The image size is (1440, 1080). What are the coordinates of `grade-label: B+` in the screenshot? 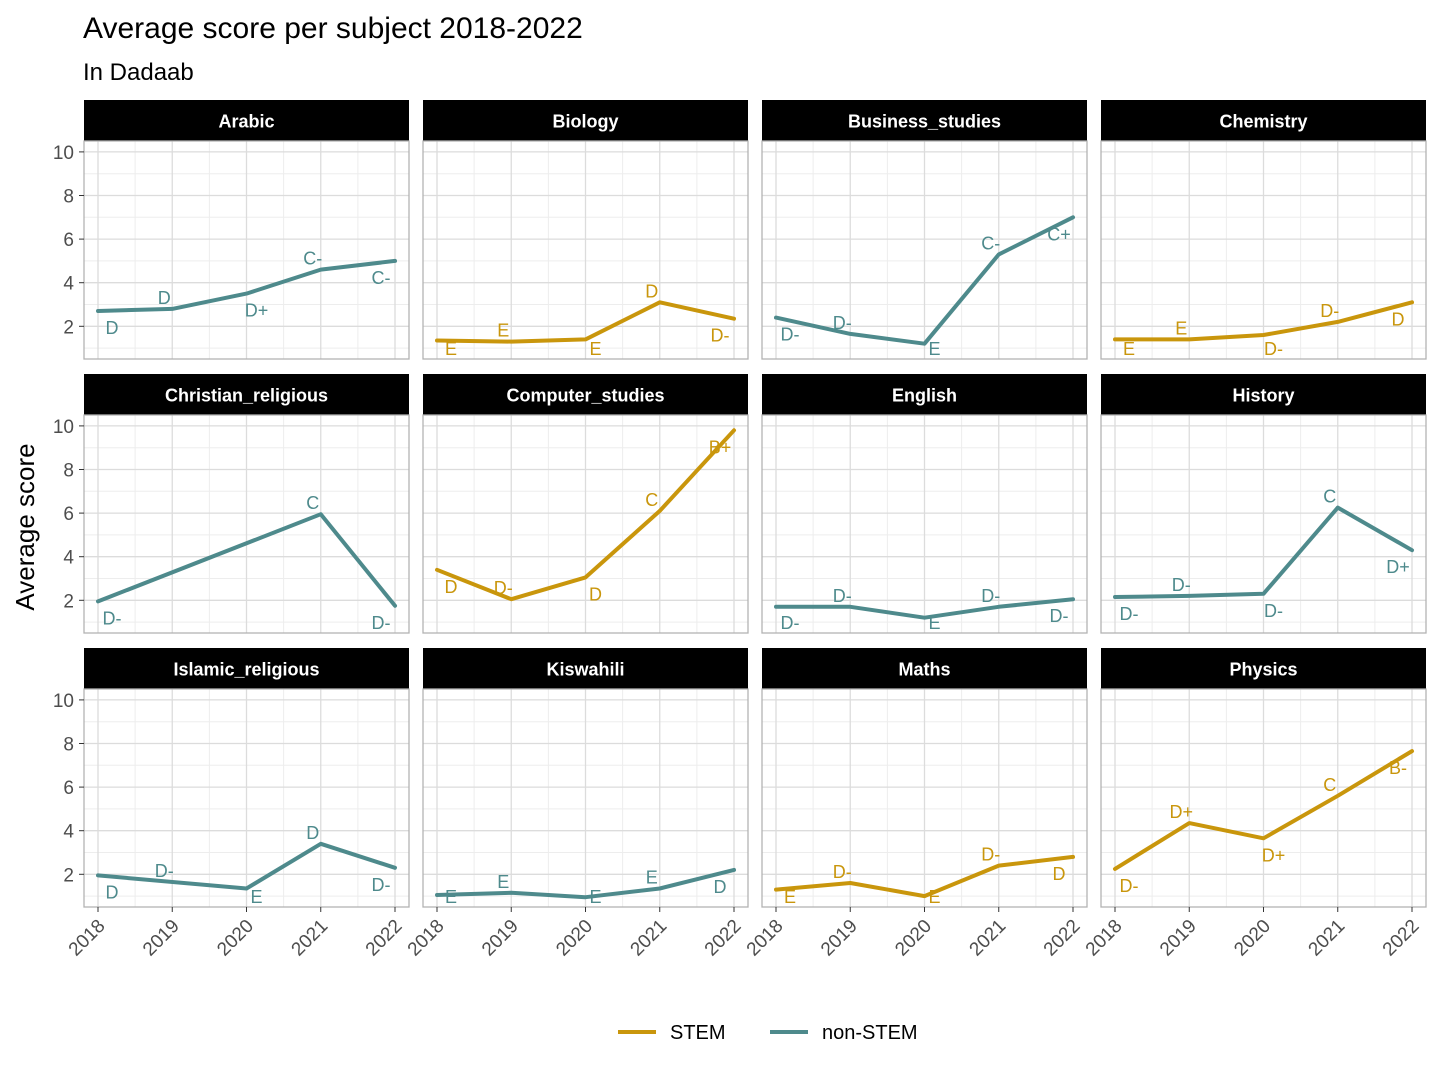 It's located at (720, 447).